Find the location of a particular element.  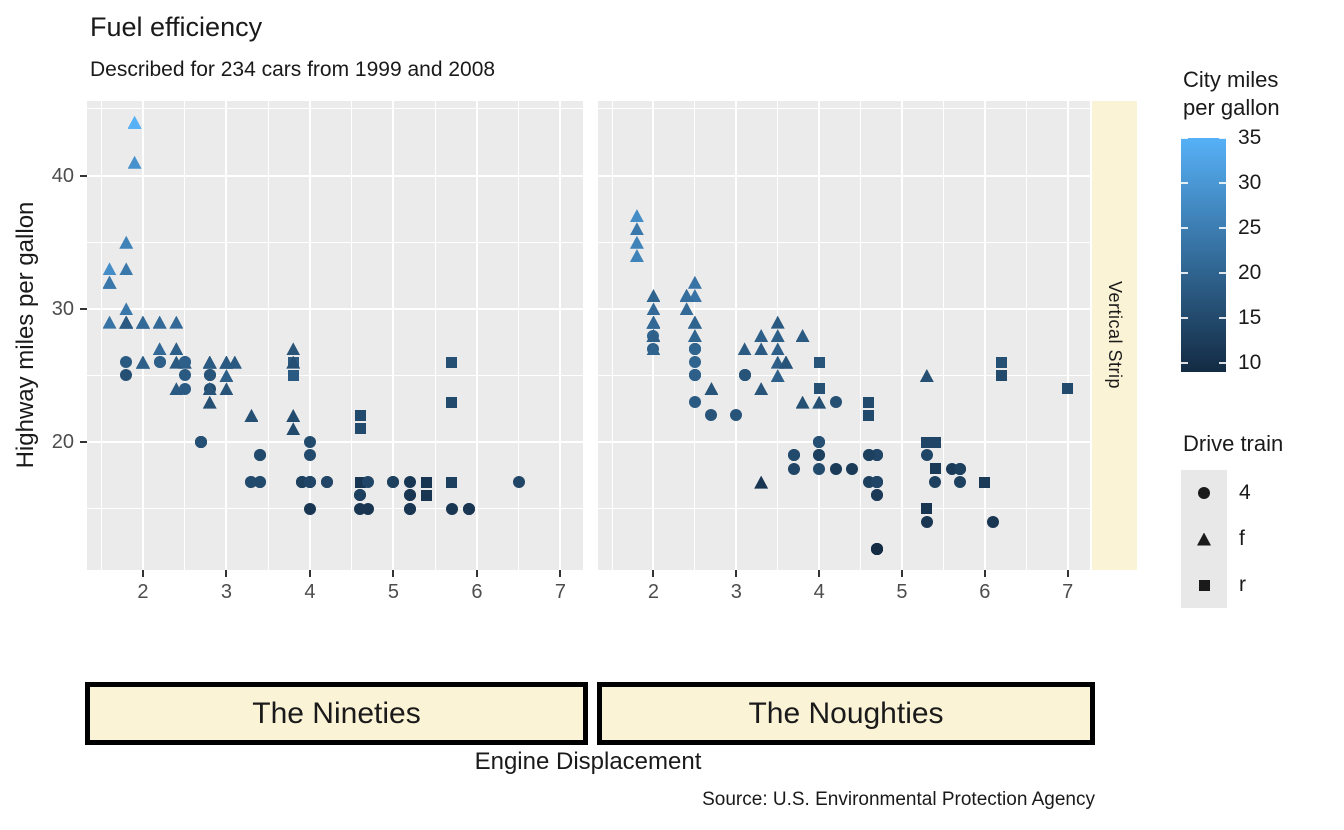

y-tick-label: 40 is located at coordinates (62, 175).